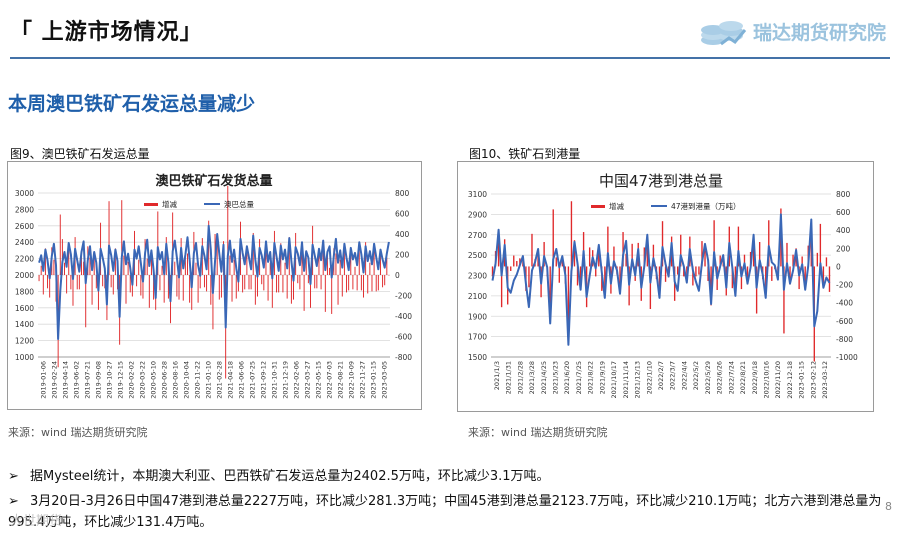  Describe the element at coordinates (843, 248) in the screenshot. I see `y-right-tick-label: 200` at that location.